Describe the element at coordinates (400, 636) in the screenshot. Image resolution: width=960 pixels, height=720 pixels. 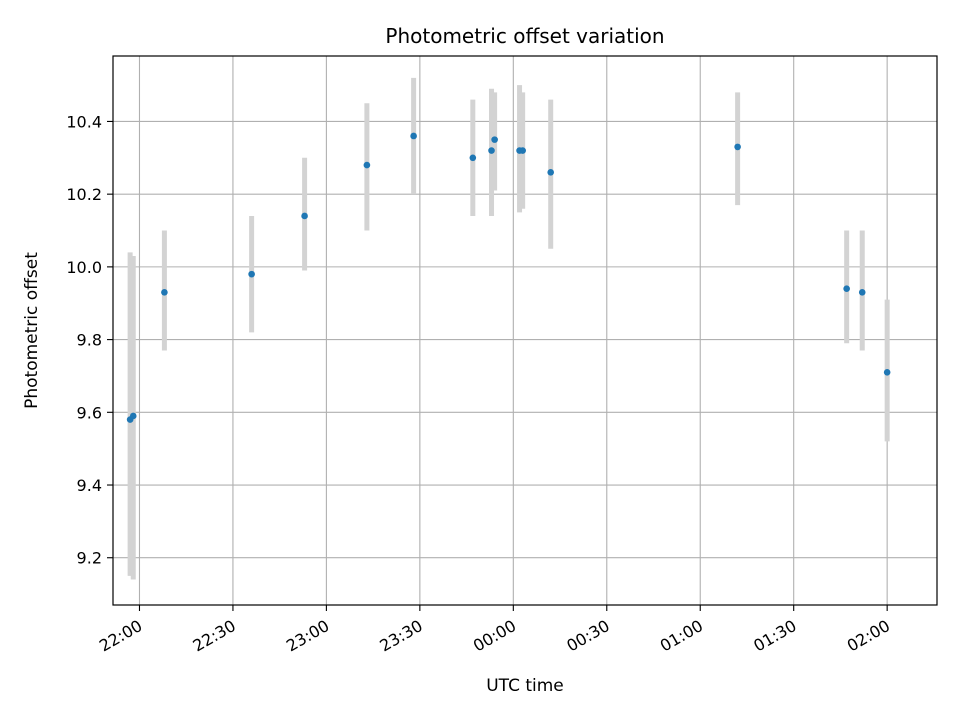
I see `x-tick-label: 23:30` at that location.